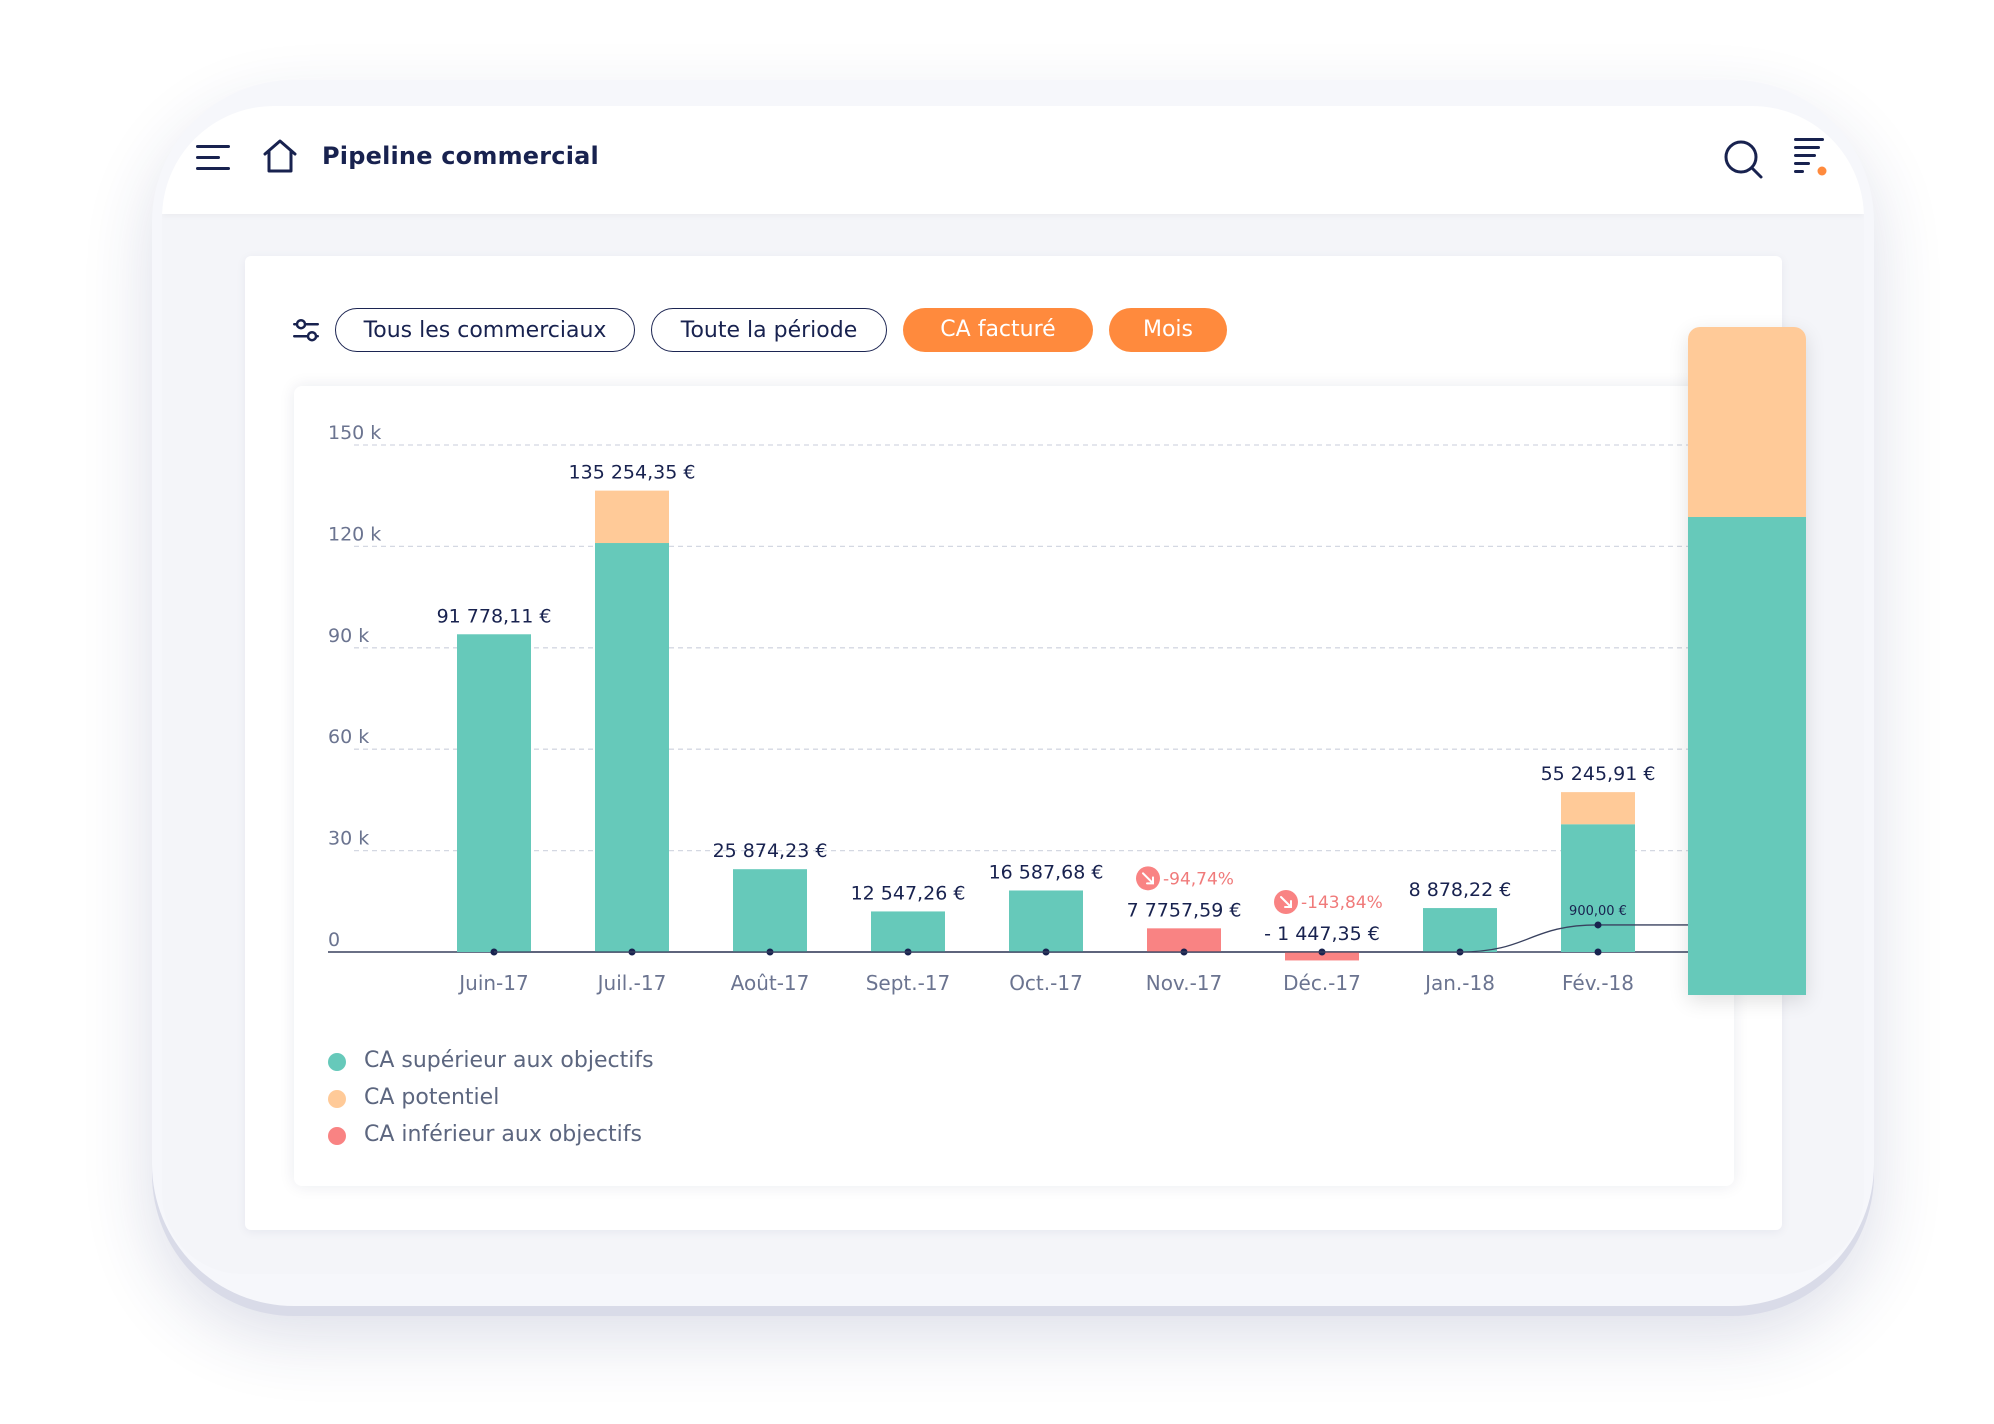 The image size is (1994, 1424). I want to click on data-label: 55 245,91 €, so click(1598, 774).